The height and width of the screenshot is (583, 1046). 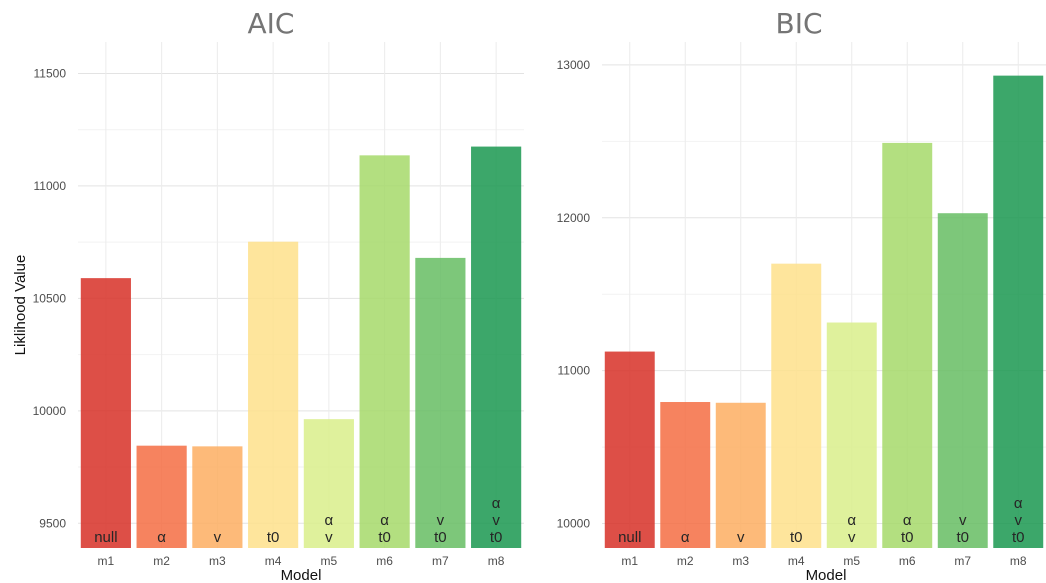 I want to click on panel-title: BIC, so click(x=798, y=23).